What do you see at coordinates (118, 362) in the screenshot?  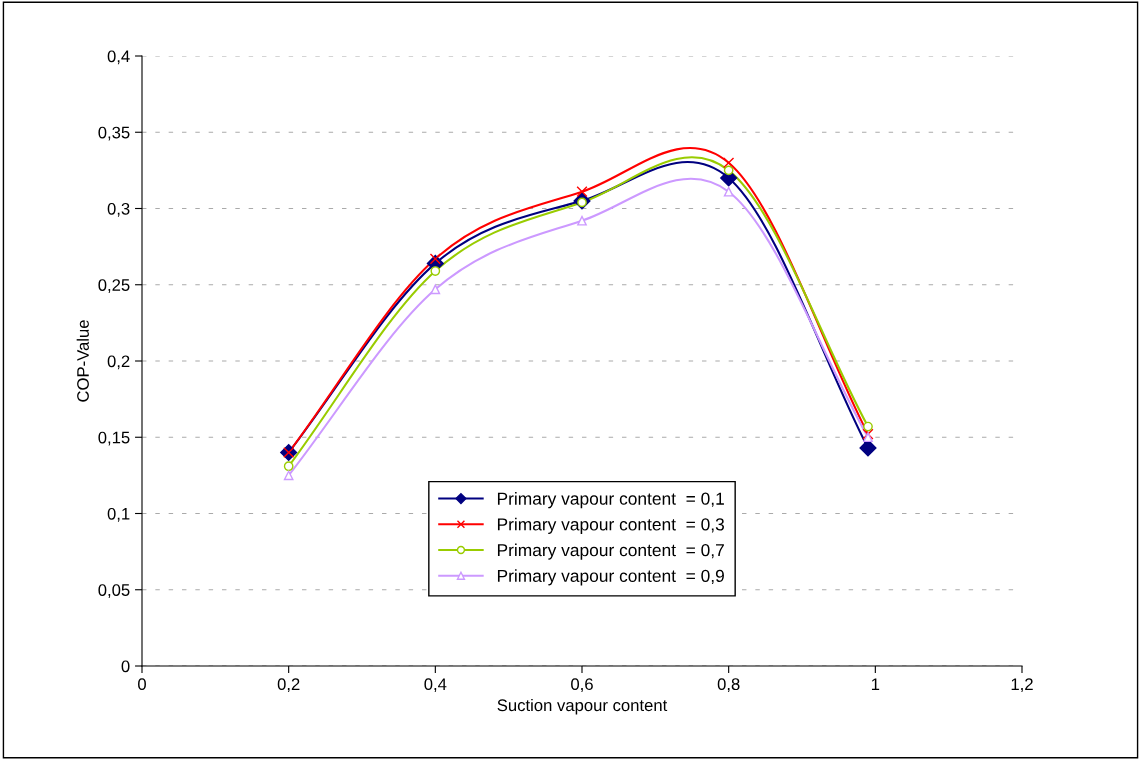 I see `y-tick-label: 0,2` at bounding box center [118, 362].